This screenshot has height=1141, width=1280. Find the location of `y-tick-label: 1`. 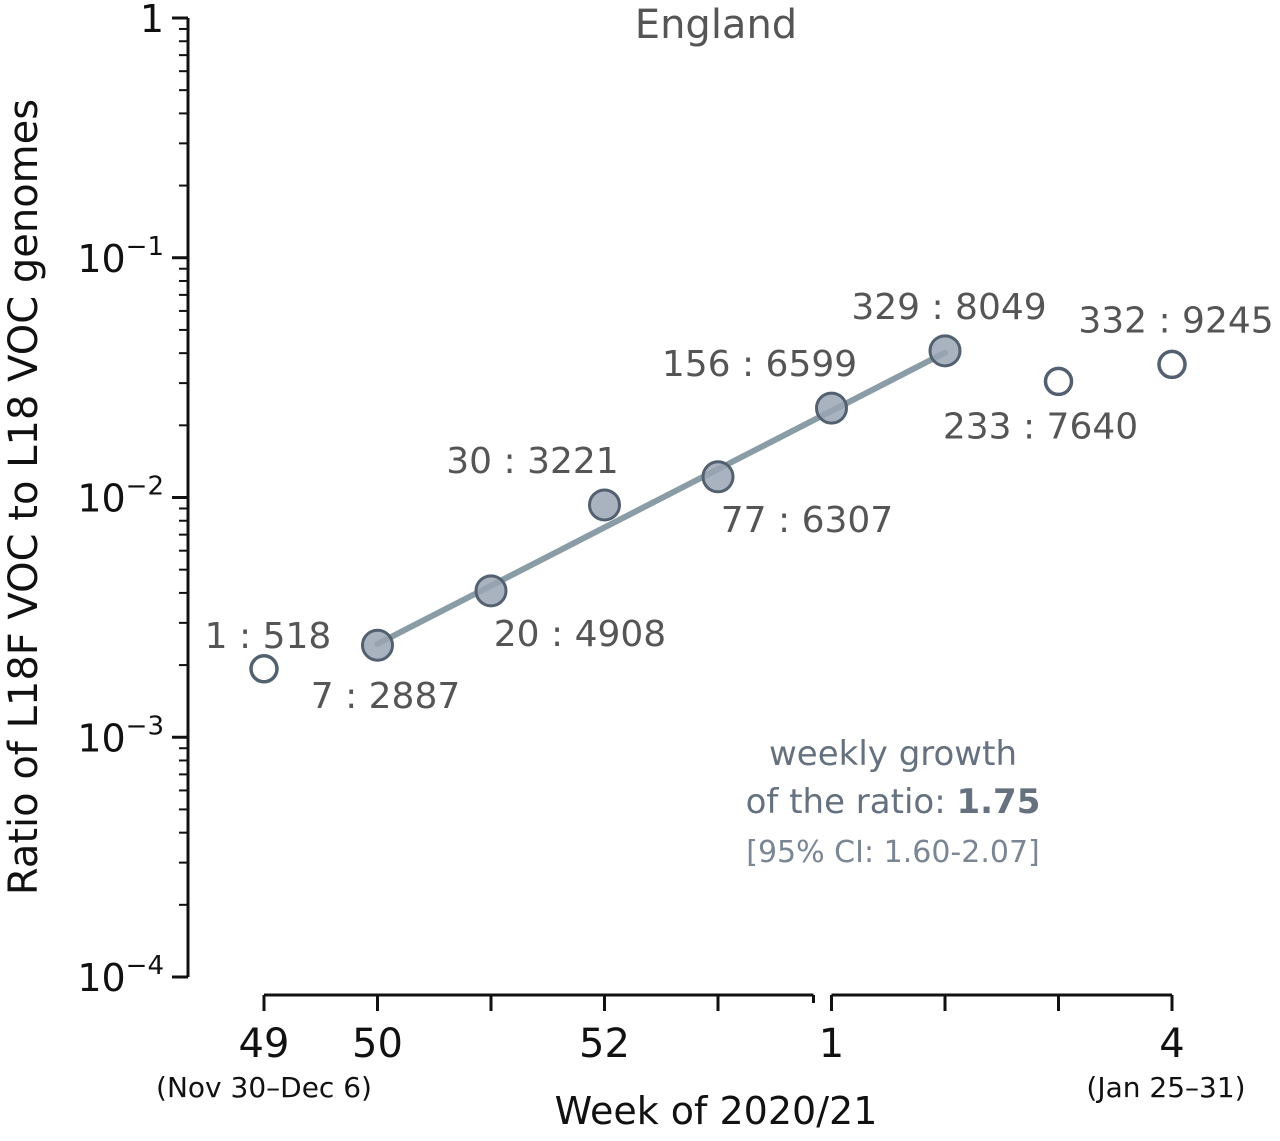

y-tick-label: 1 is located at coordinates (152, 20).